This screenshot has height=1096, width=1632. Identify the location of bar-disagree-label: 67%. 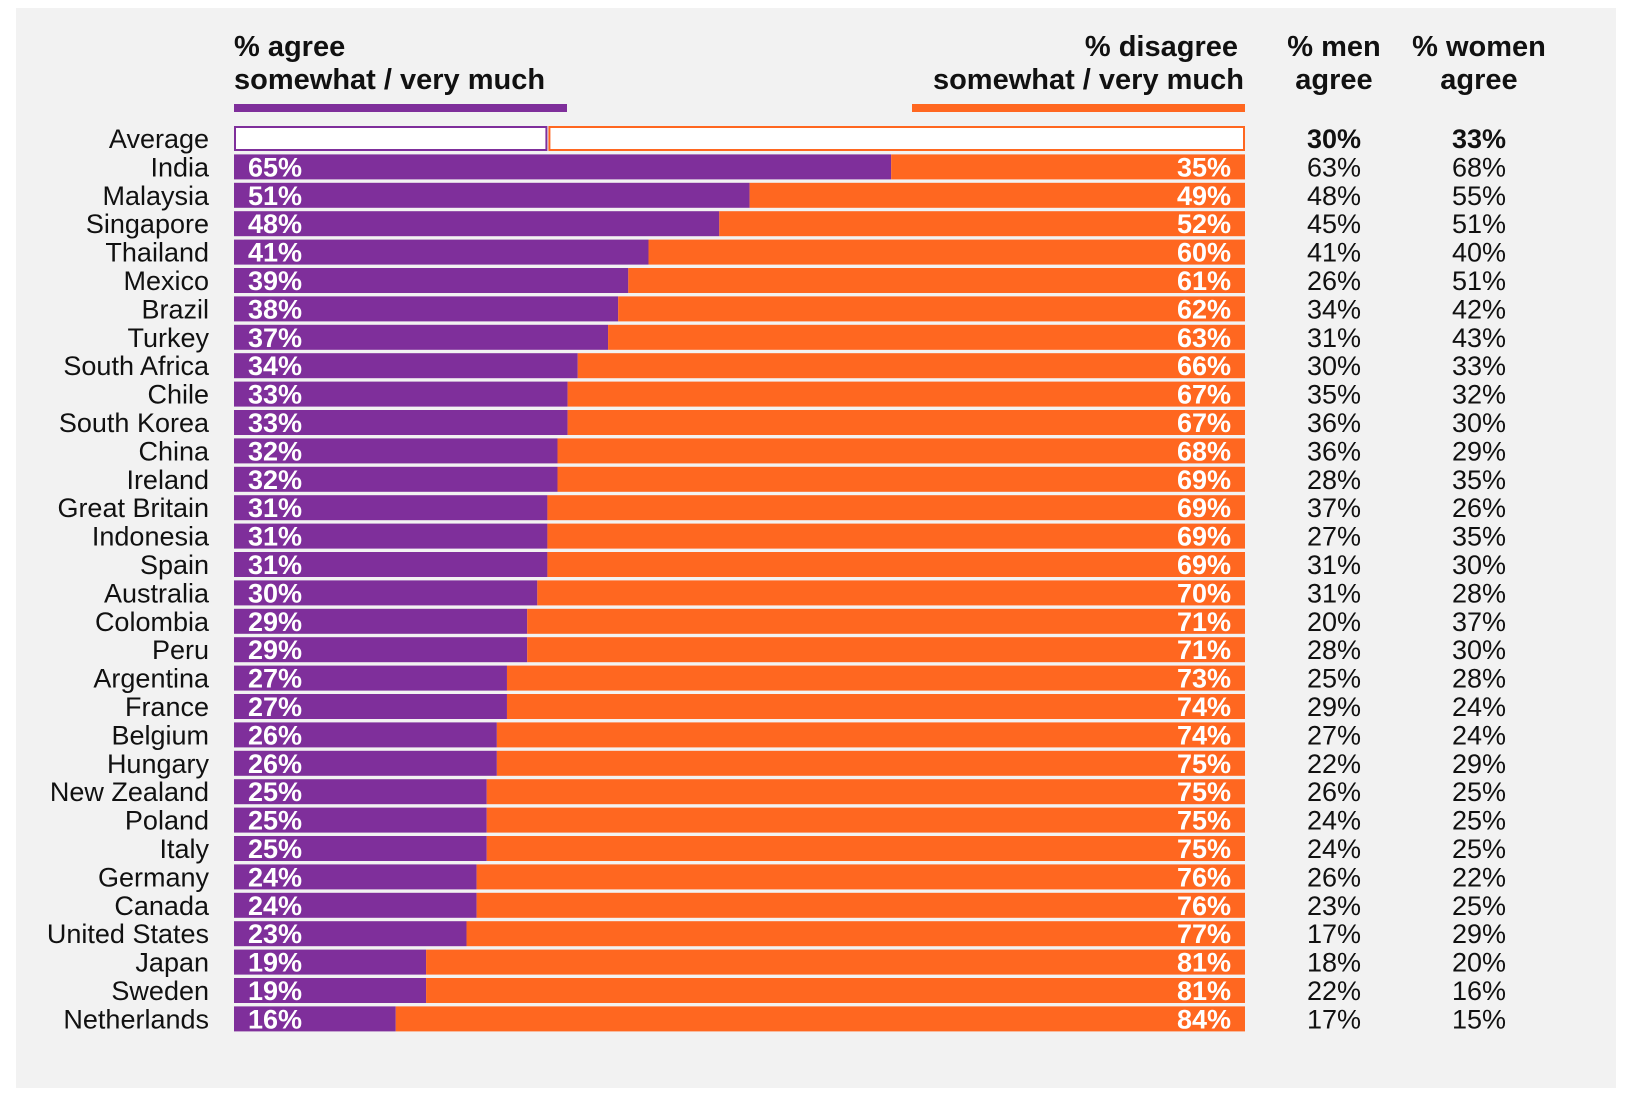
(1204, 395).